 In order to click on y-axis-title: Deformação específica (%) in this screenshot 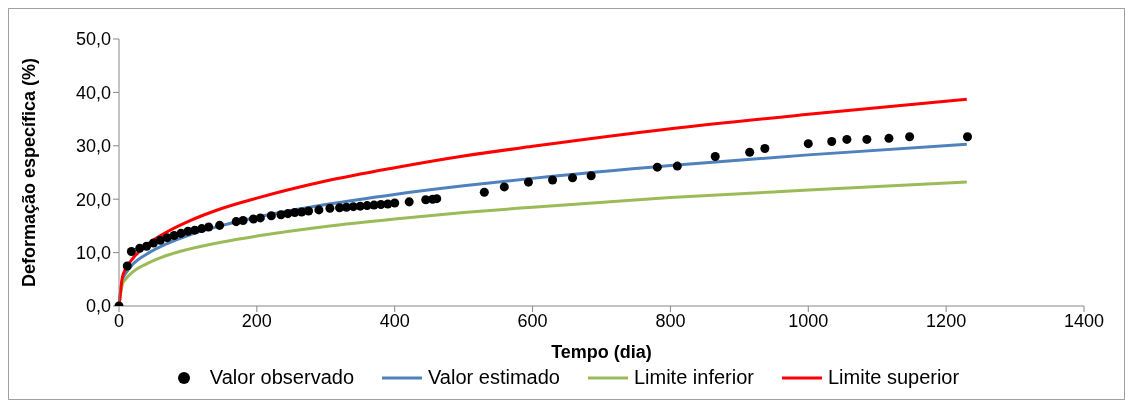, I will do `click(29, 172)`.